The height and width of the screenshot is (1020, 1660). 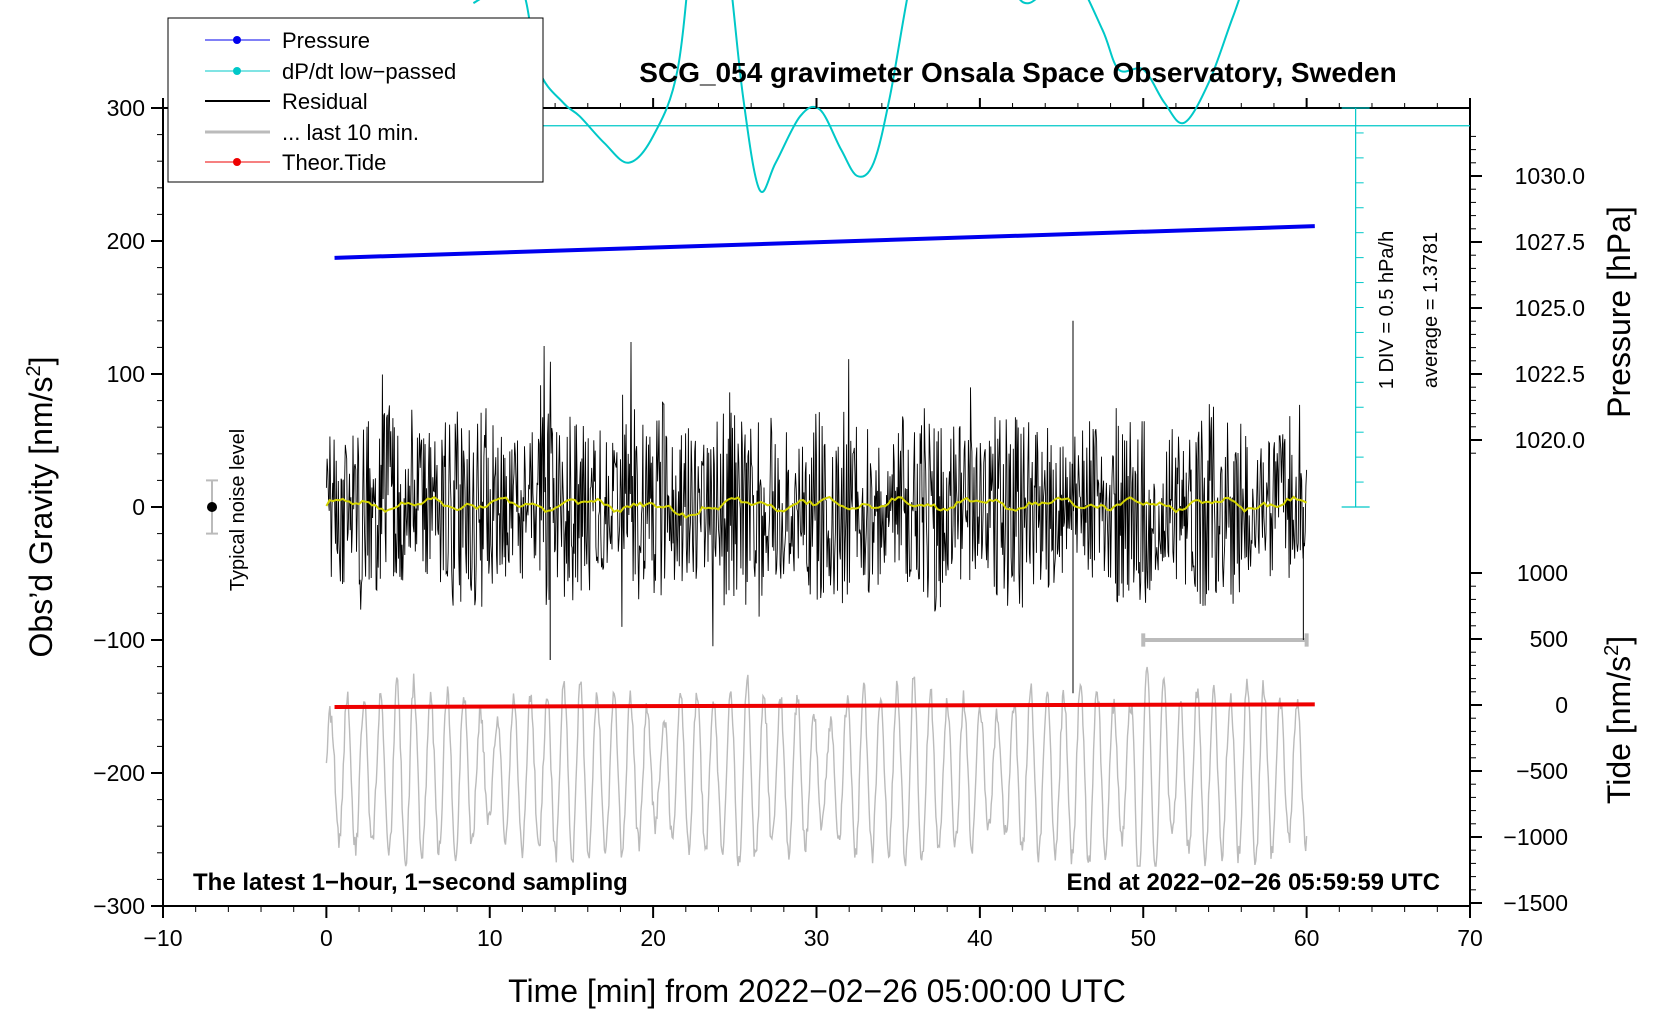 I want to click on pressure-tick-label: 1027.5, so click(x=1550, y=242).